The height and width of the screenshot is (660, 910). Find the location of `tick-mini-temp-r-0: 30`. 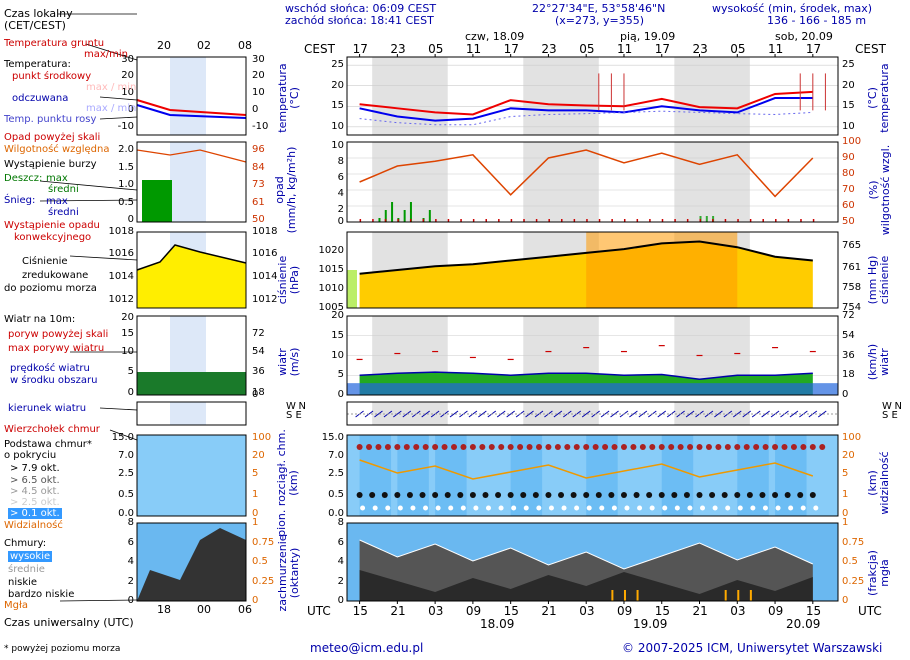

tick-mini-temp-r-0: 30 is located at coordinates (258, 59).